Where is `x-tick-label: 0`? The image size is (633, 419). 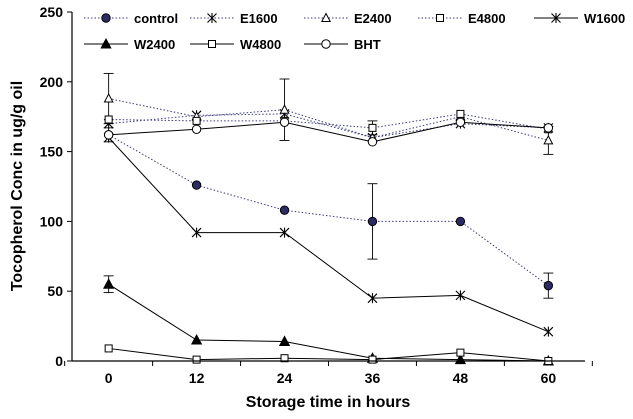
x-tick-label: 0 is located at coordinates (109, 378).